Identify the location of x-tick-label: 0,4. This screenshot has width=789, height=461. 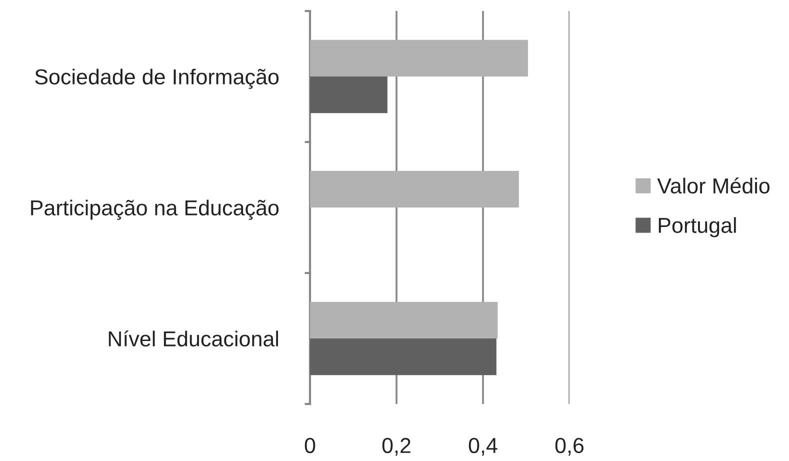
(483, 447).